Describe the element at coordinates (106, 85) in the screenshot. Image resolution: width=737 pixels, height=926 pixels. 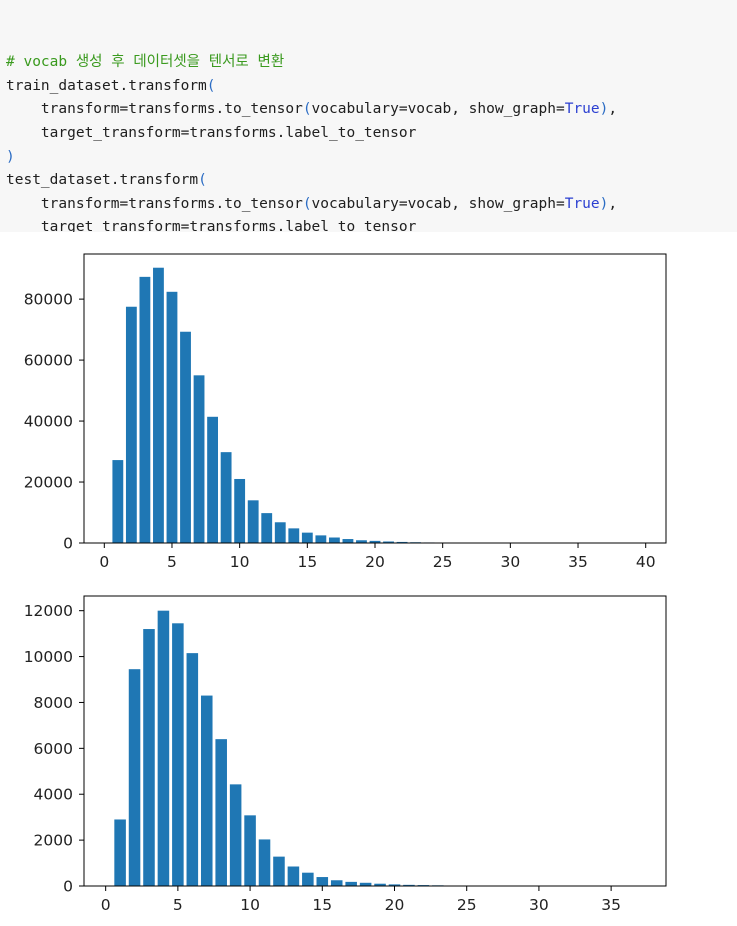
I see `code-token: train_dataset.transform` at that location.